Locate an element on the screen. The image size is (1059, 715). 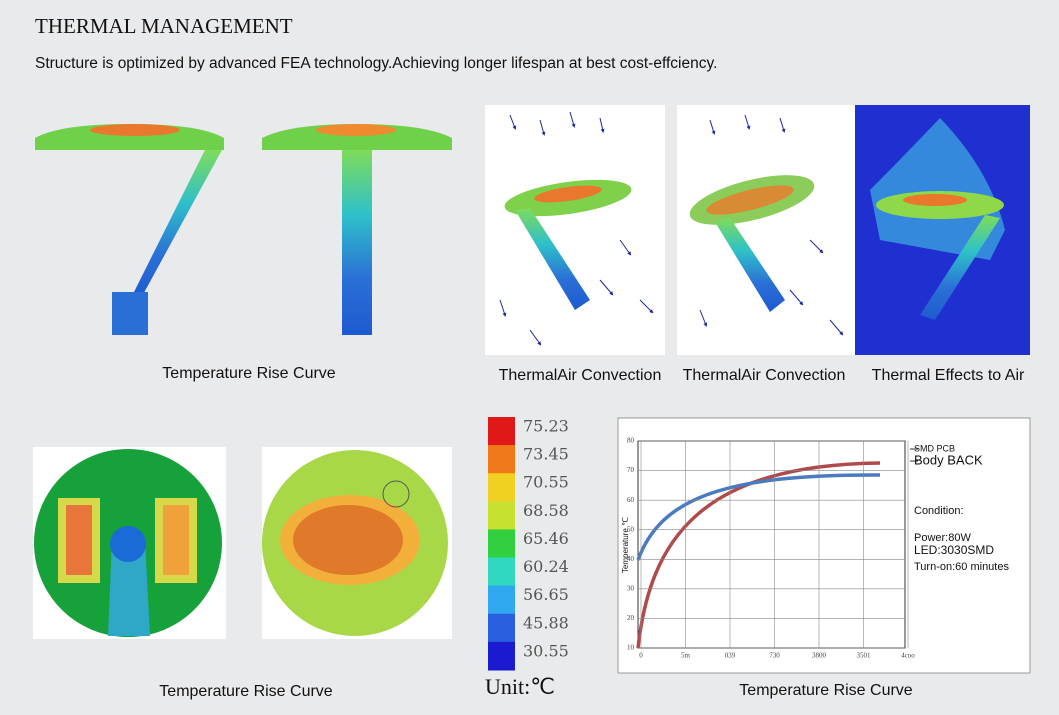
scale-label: 56.65 is located at coordinates (546, 594).